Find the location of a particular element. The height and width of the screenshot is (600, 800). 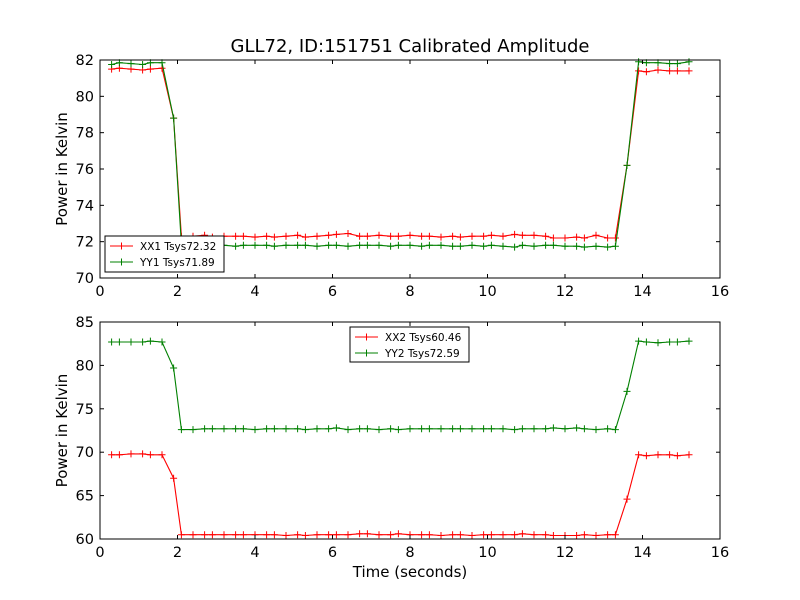

x-tick-label: 12 is located at coordinates (565, 553).